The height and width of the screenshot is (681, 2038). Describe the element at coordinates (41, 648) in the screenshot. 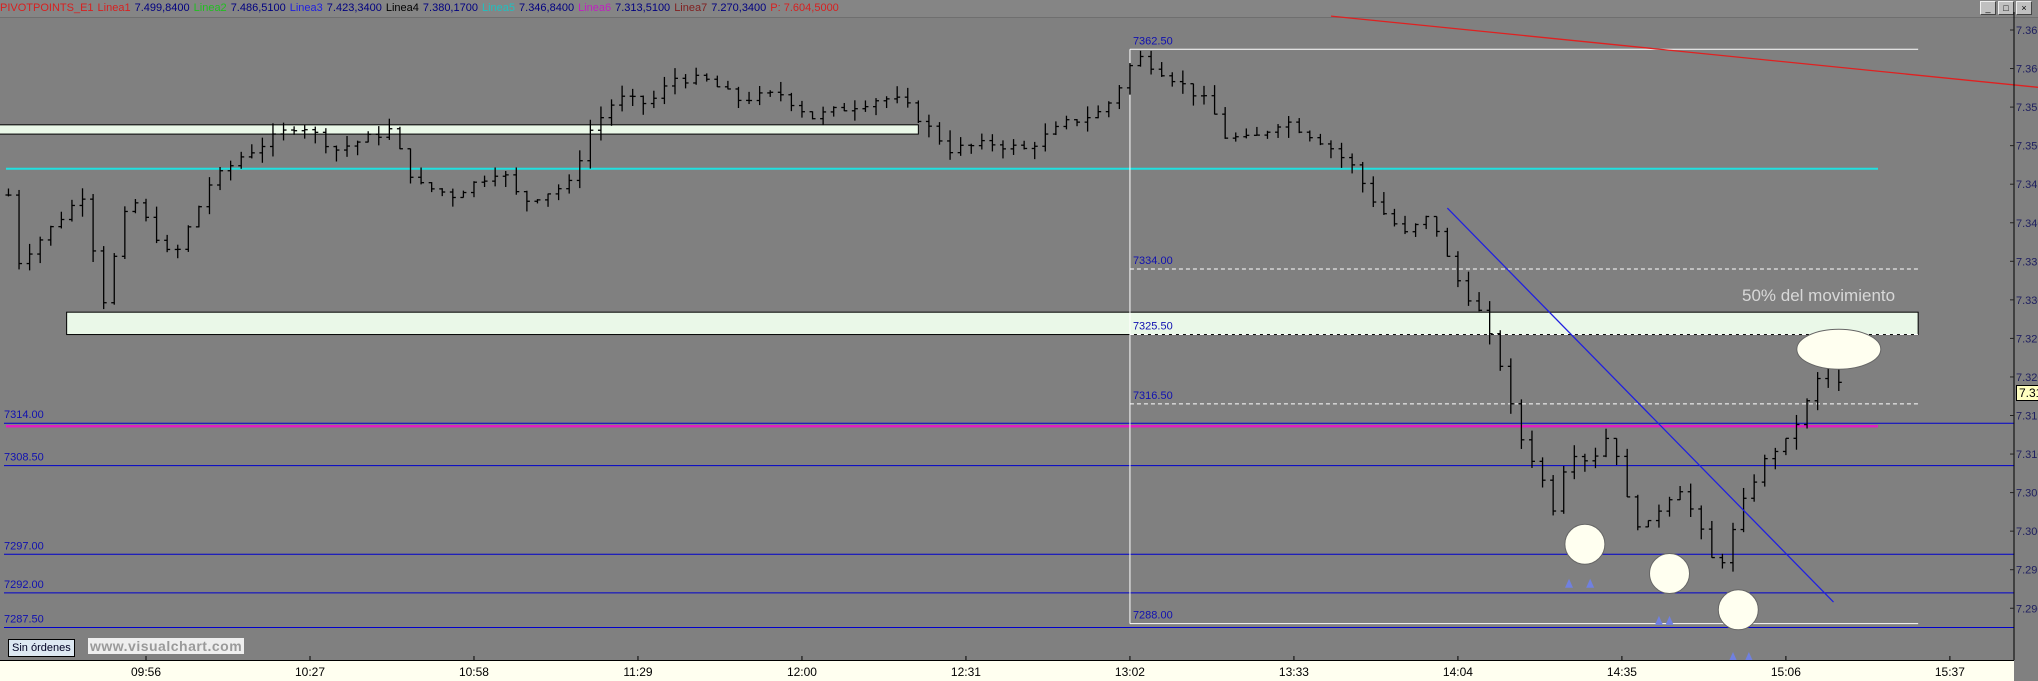

I see `orders-status-button: Sin órdenes` at that location.